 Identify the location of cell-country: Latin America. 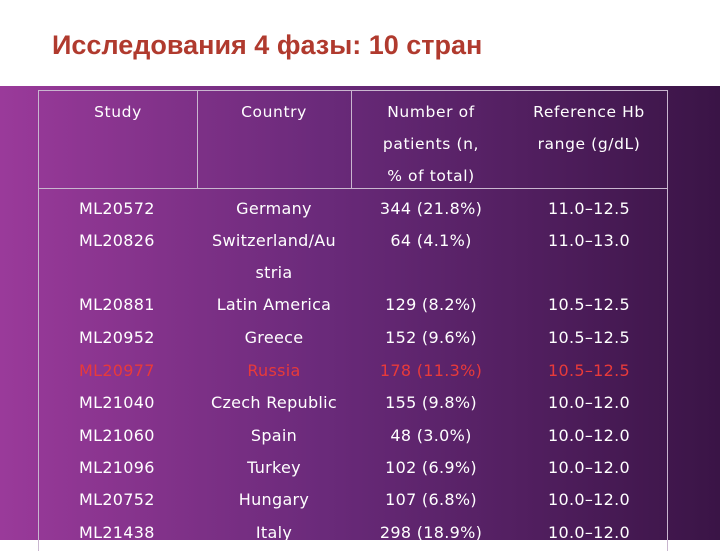
(274, 304).